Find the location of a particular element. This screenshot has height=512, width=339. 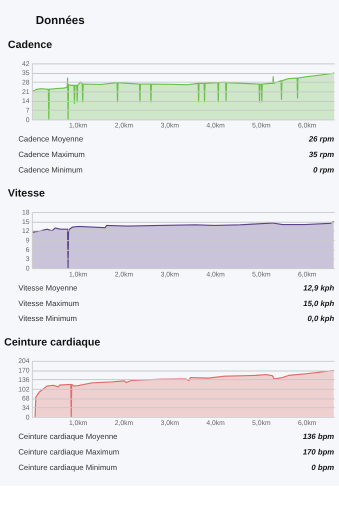

text: Cadence Minimum is located at coordinates (50, 169).